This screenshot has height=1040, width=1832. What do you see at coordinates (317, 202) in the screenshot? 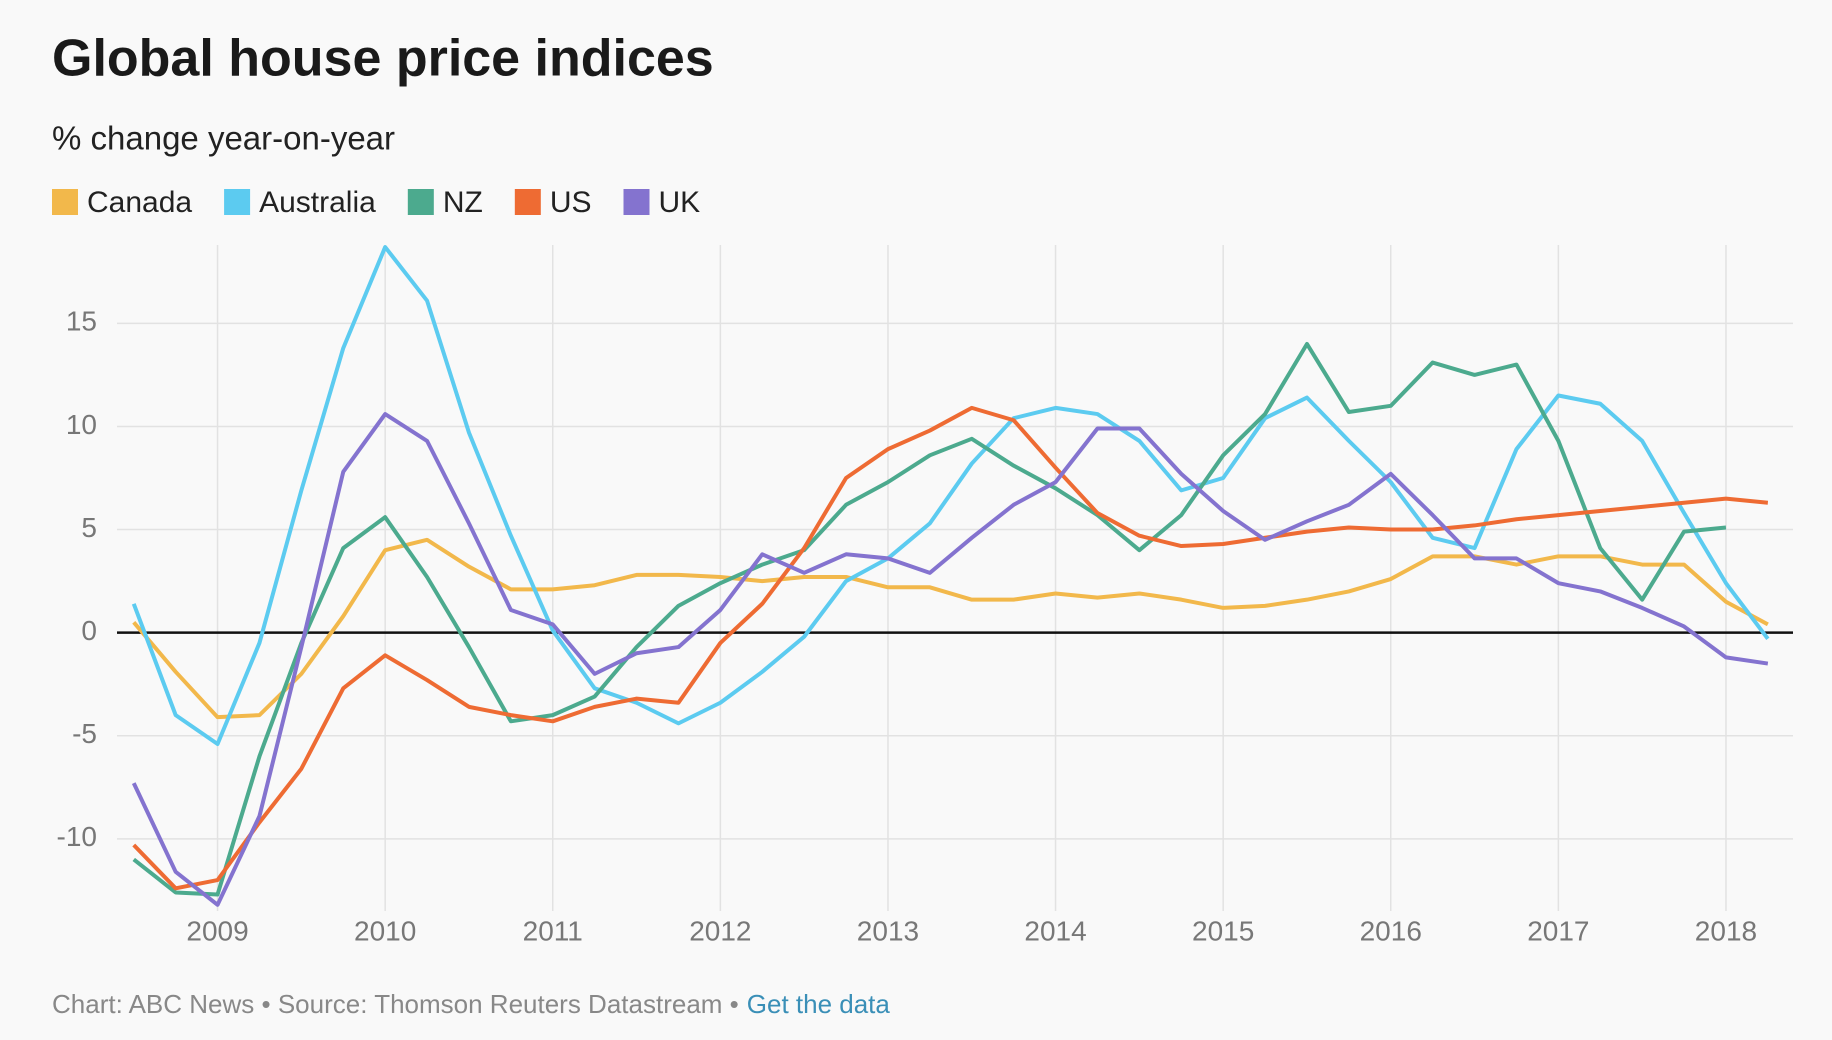
I see `legend-label: Australia` at bounding box center [317, 202].